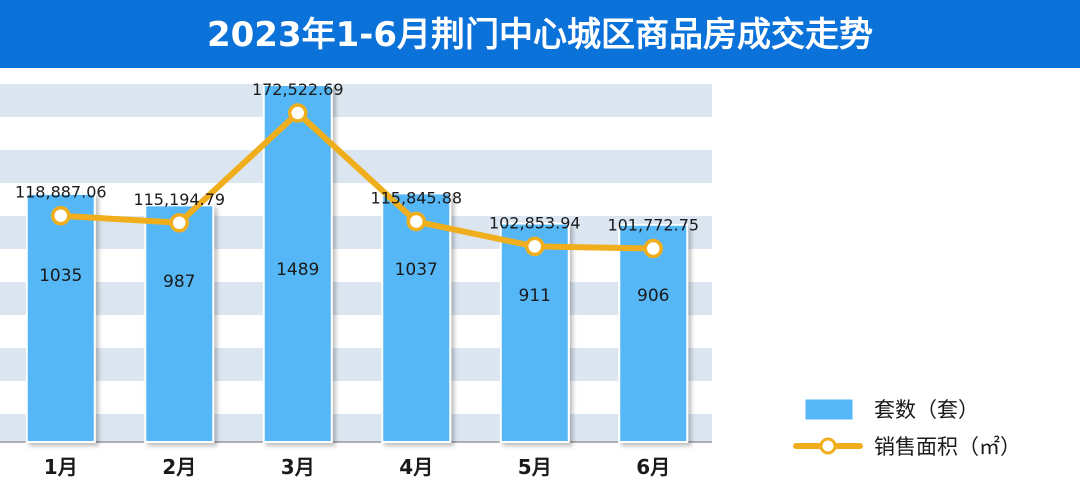  What do you see at coordinates (828, 446) in the screenshot?
I see `legend-line-marker` at bounding box center [828, 446].